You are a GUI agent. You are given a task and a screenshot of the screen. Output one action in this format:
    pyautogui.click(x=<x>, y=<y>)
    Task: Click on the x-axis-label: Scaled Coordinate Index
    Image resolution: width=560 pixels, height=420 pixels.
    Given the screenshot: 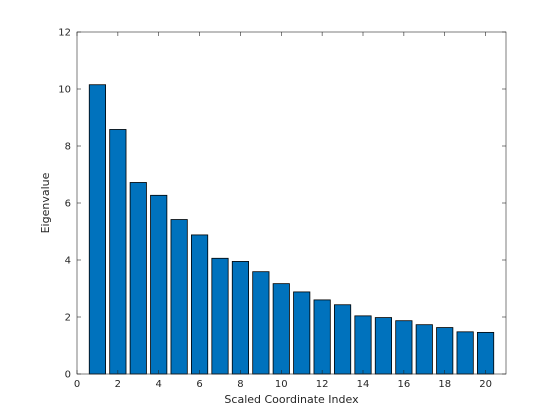 What is the action you would take?
    pyautogui.click(x=291, y=399)
    